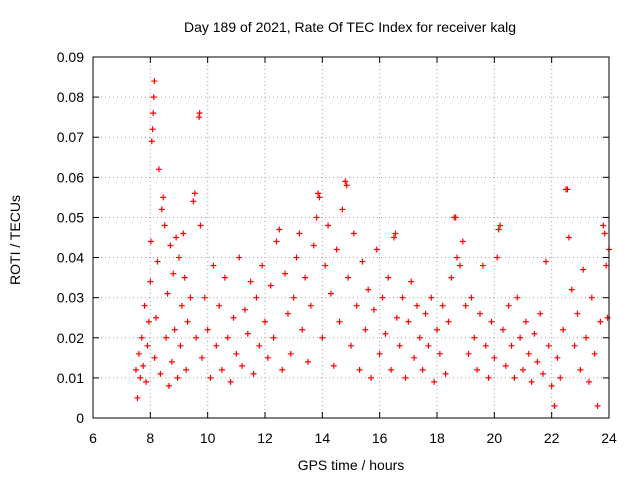 The image size is (640, 480). Describe the element at coordinates (351, 465) in the screenshot. I see `x-axis-title: GPS time / hours` at that location.